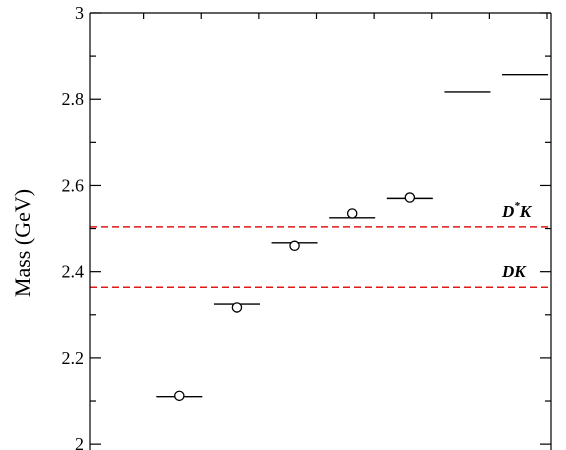 The width and height of the screenshot is (566, 450). Describe the element at coordinates (22, 243) in the screenshot. I see `y-axis-title: Mass (GeV)` at that location.